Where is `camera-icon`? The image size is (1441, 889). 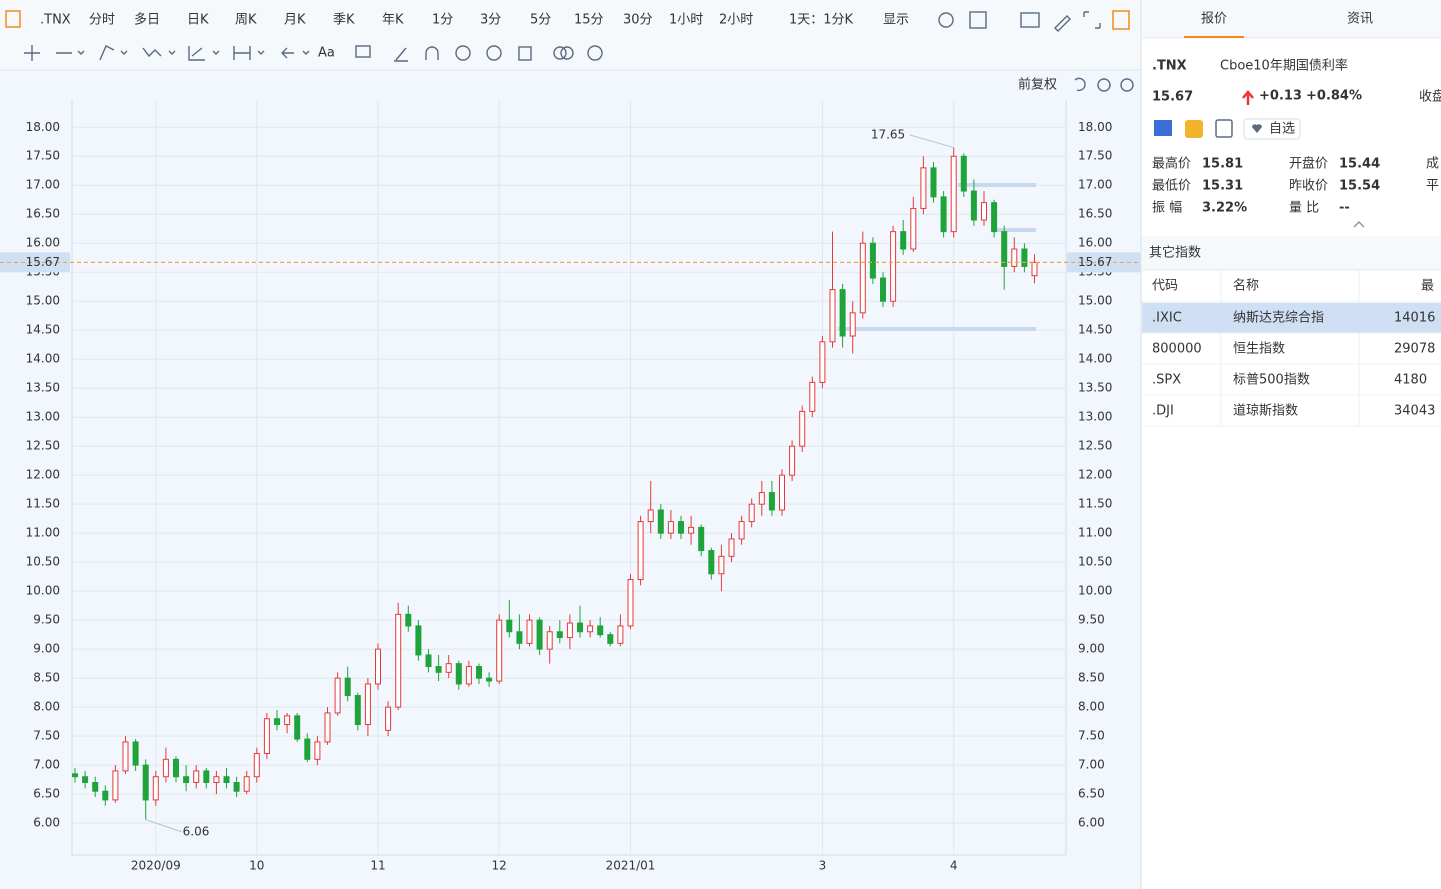 camera-icon is located at coordinates (1030, 20).